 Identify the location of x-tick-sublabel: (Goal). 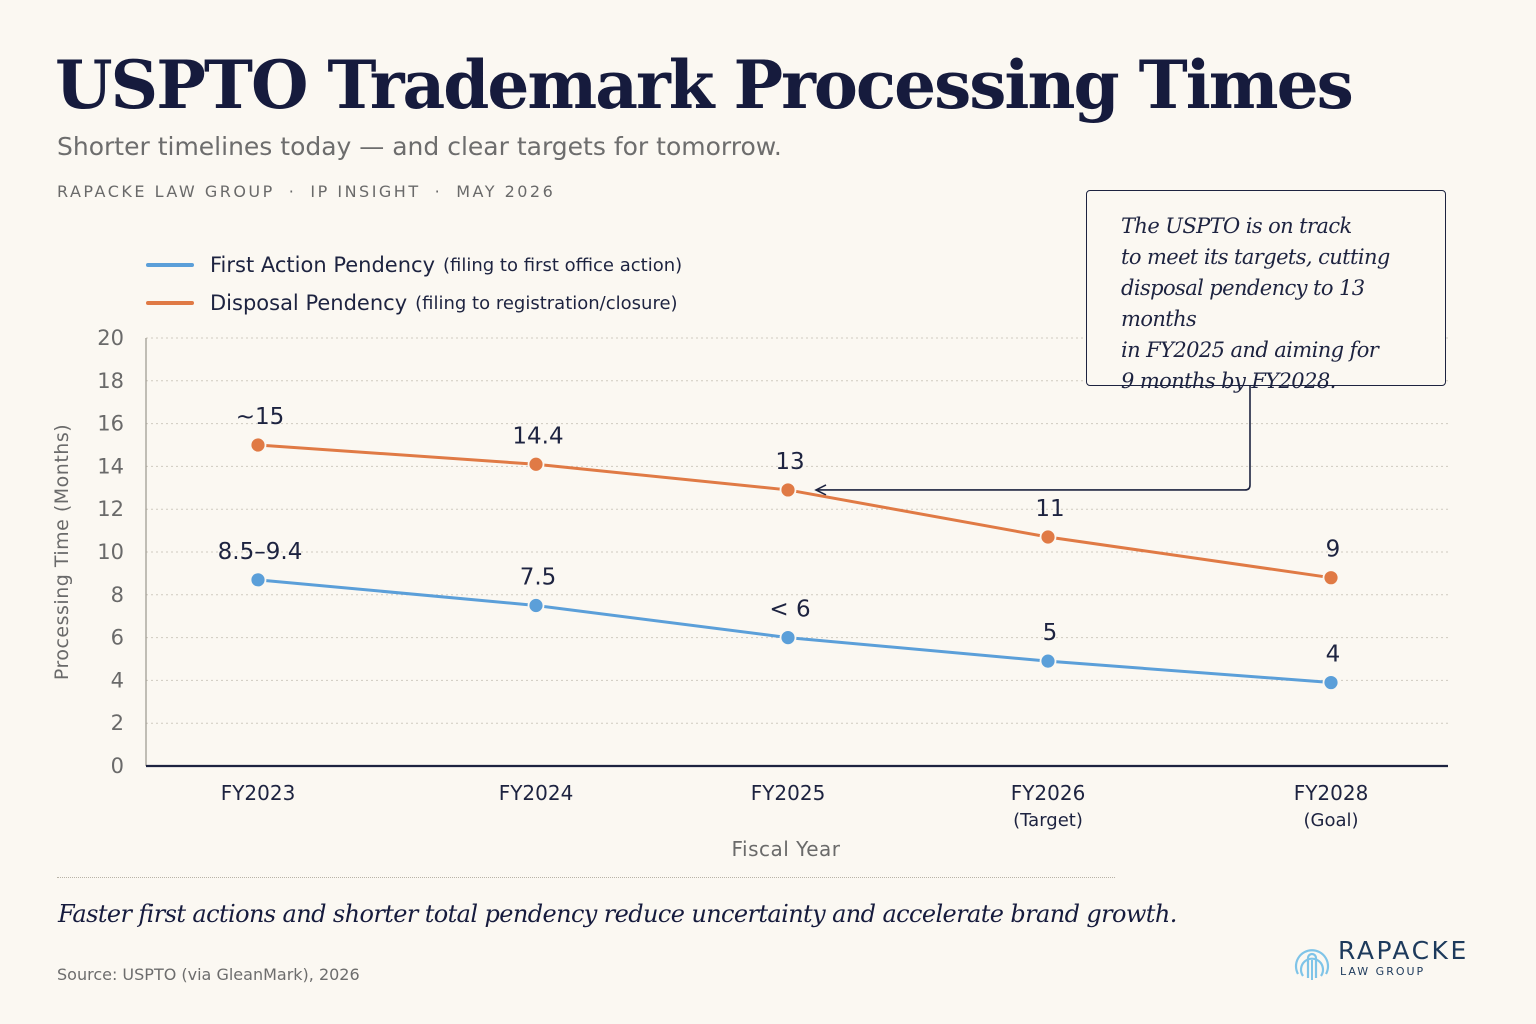
(1330, 820).